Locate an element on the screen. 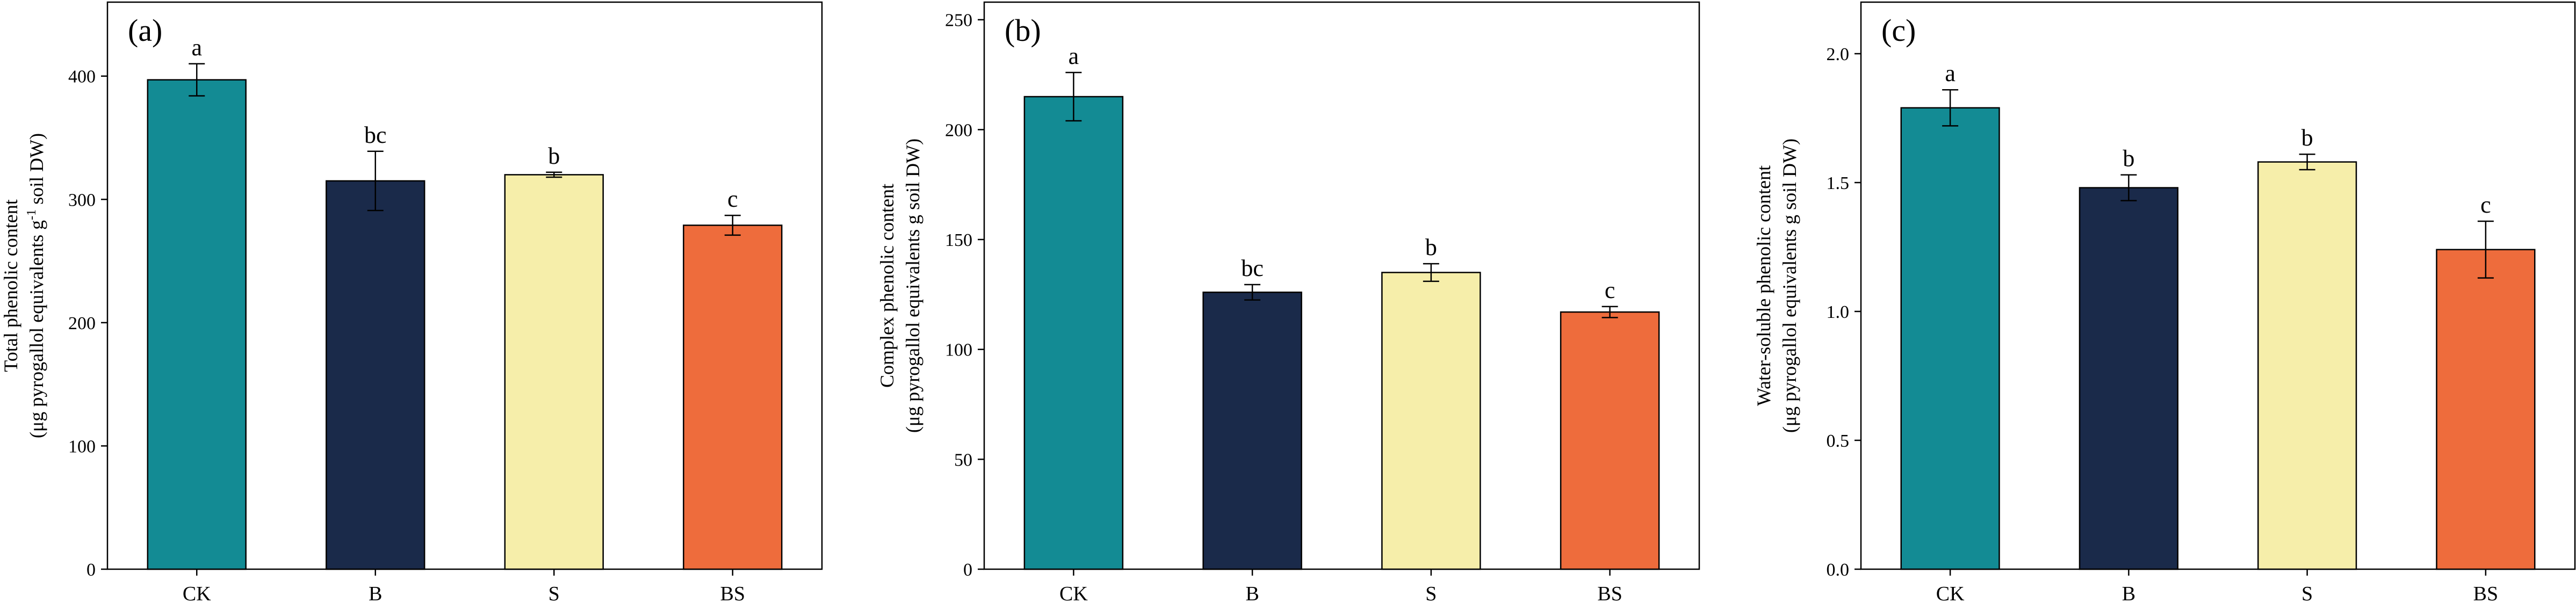 The width and height of the screenshot is (2576, 610). panel-label: (b) is located at coordinates (1023, 30).